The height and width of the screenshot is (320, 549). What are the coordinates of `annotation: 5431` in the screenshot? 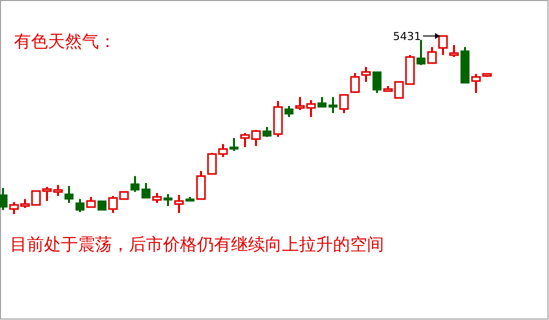 It's located at (407, 36).